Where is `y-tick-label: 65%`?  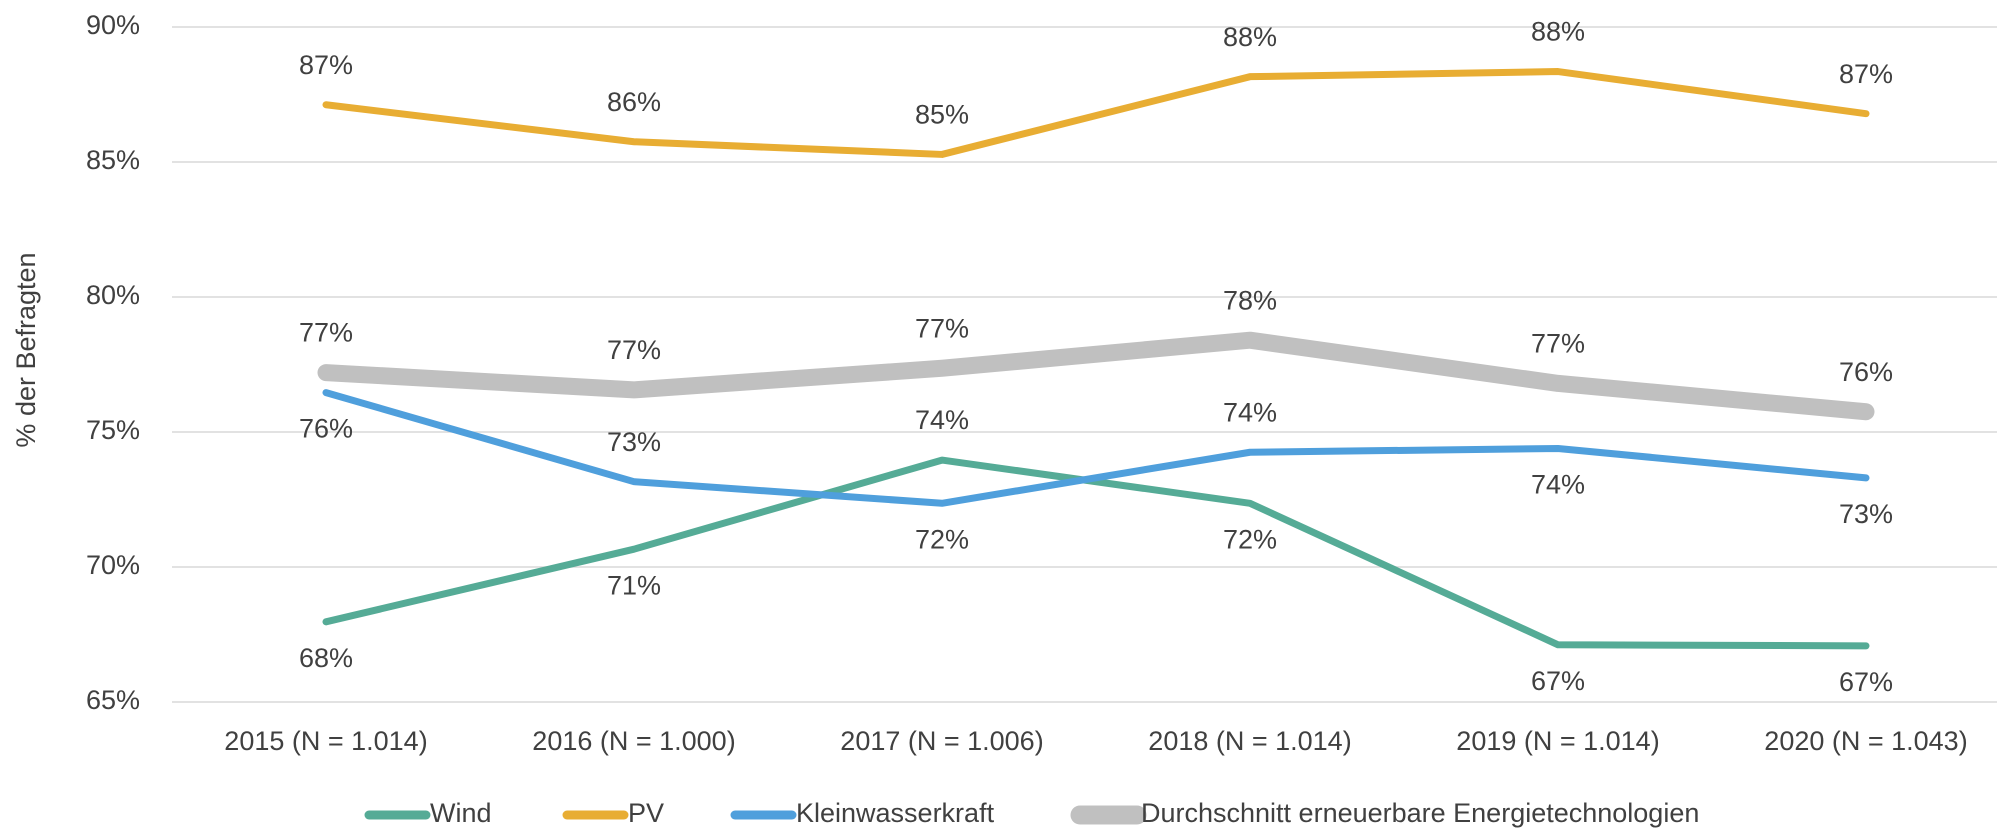 y-tick-label: 65% is located at coordinates (113, 700).